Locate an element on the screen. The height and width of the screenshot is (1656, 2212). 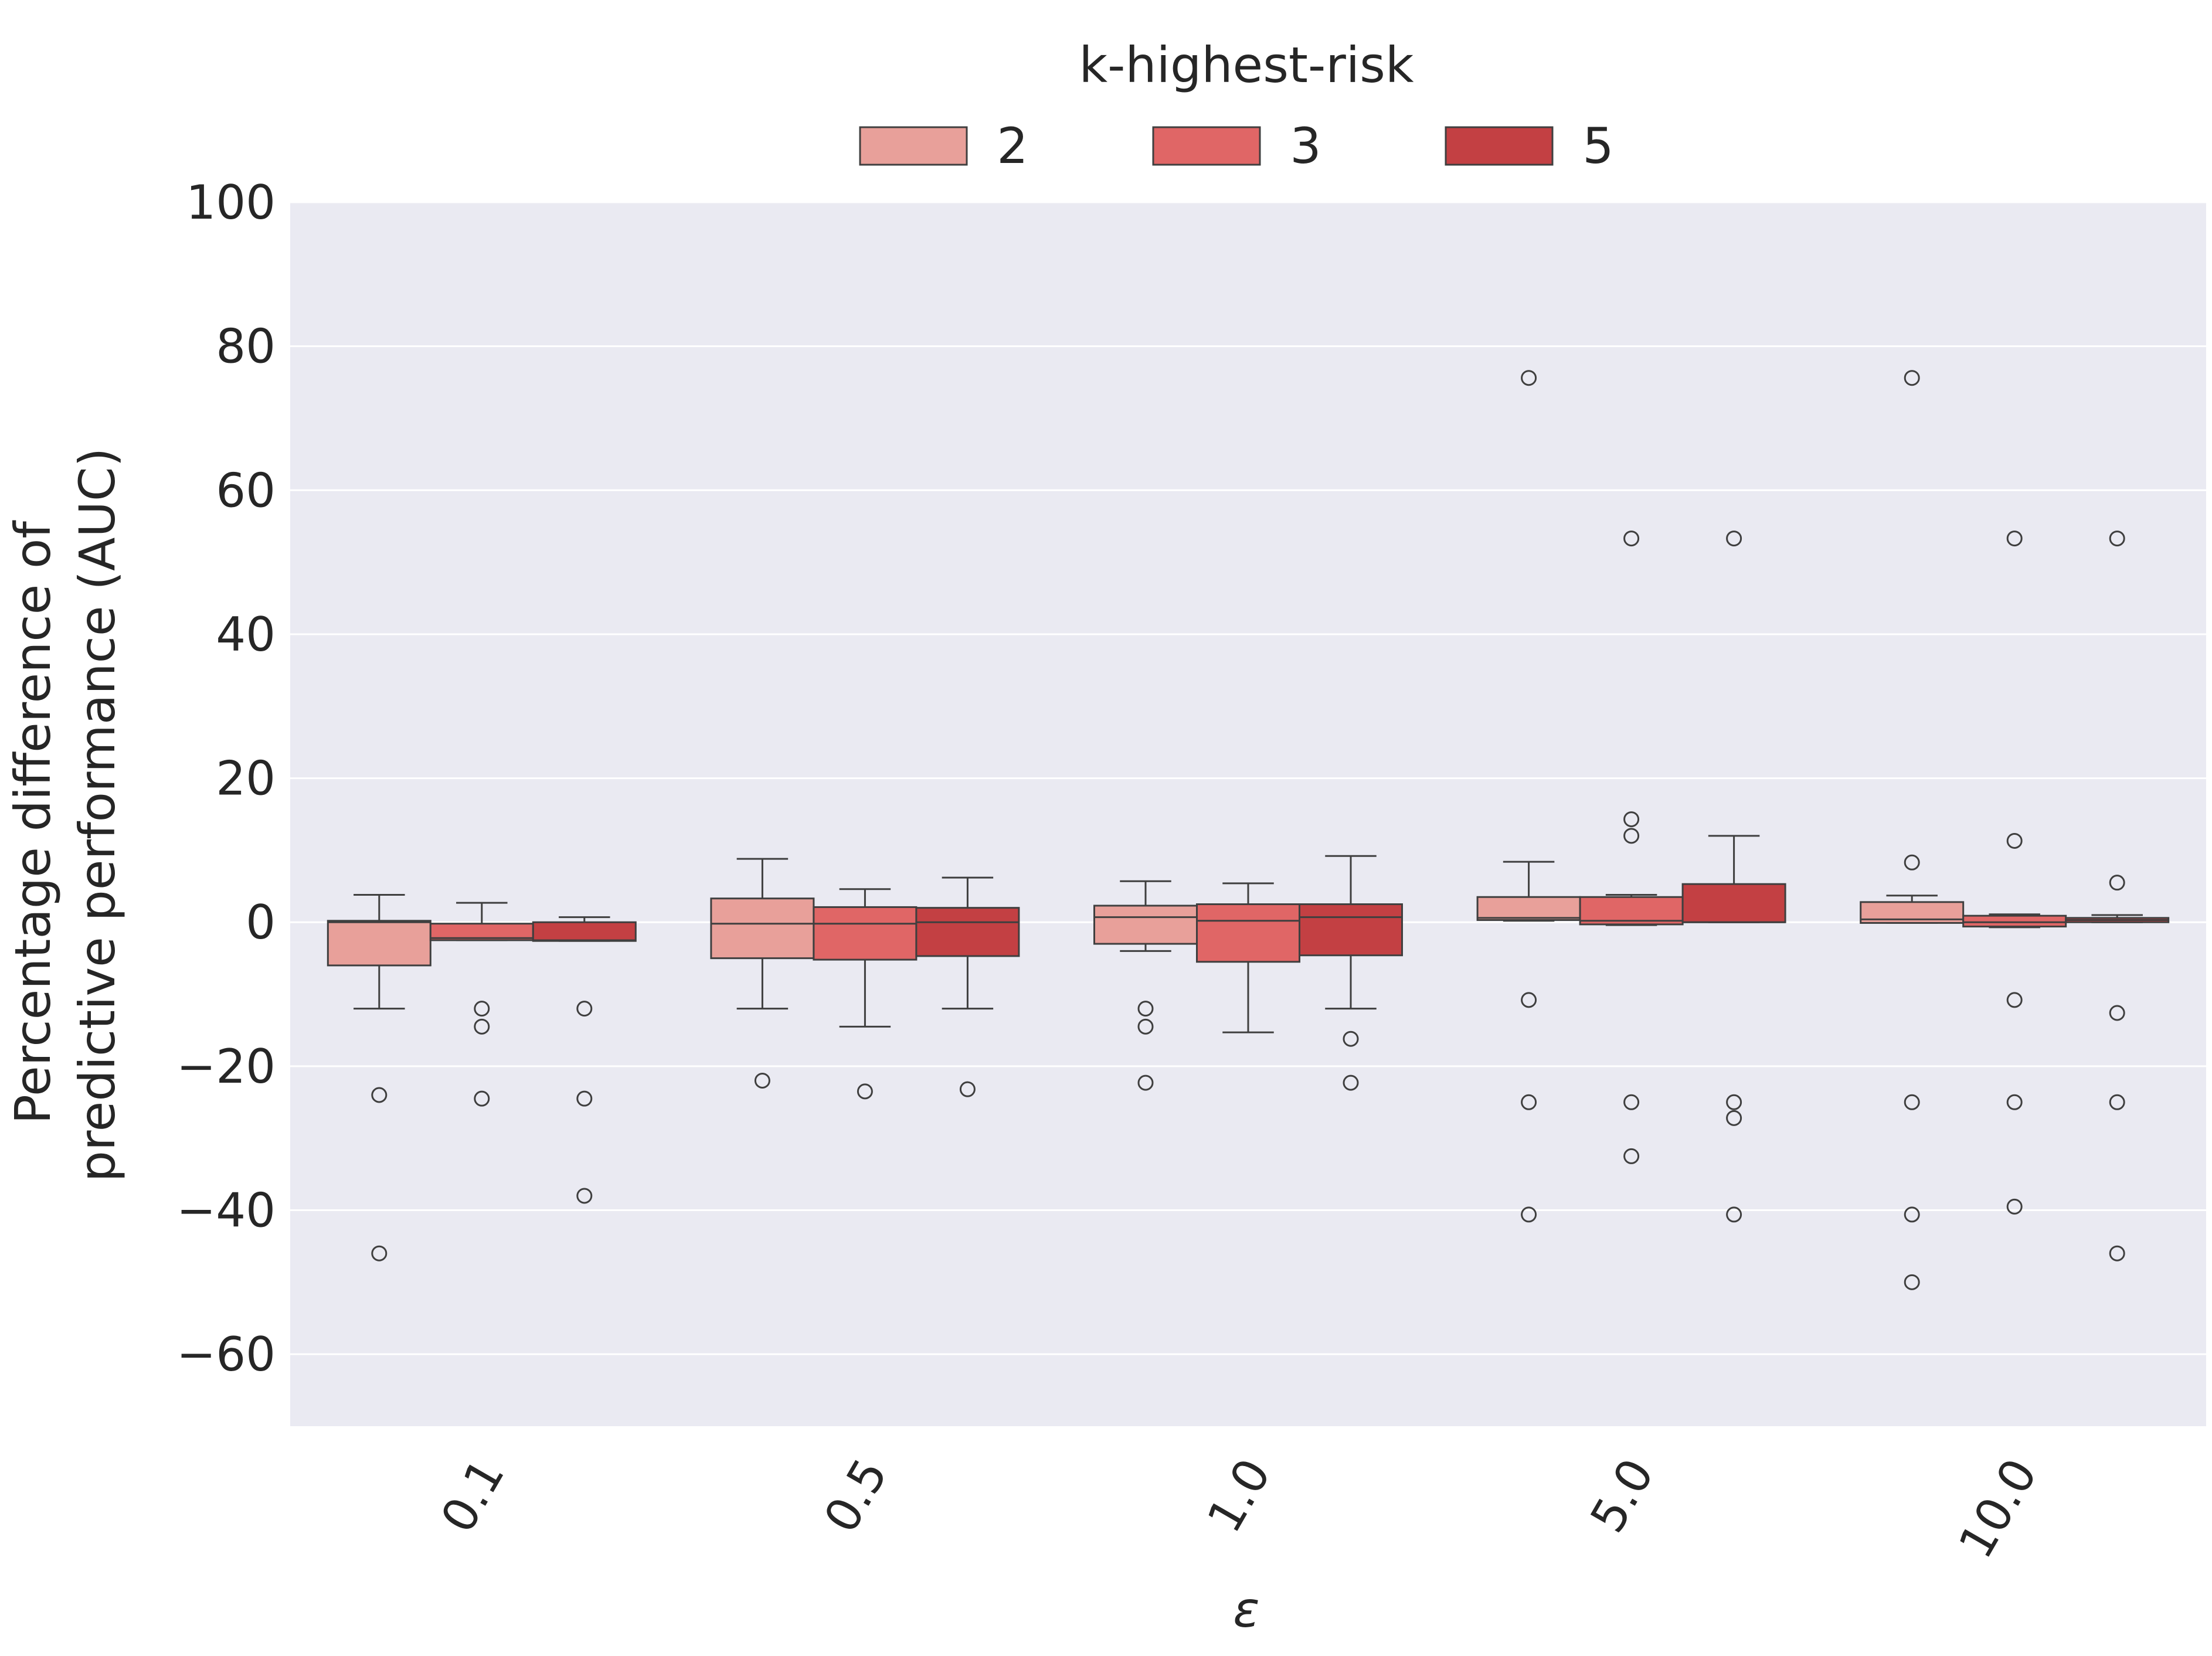
legend-item-5: 5 is located at coordinates (1529, 146).